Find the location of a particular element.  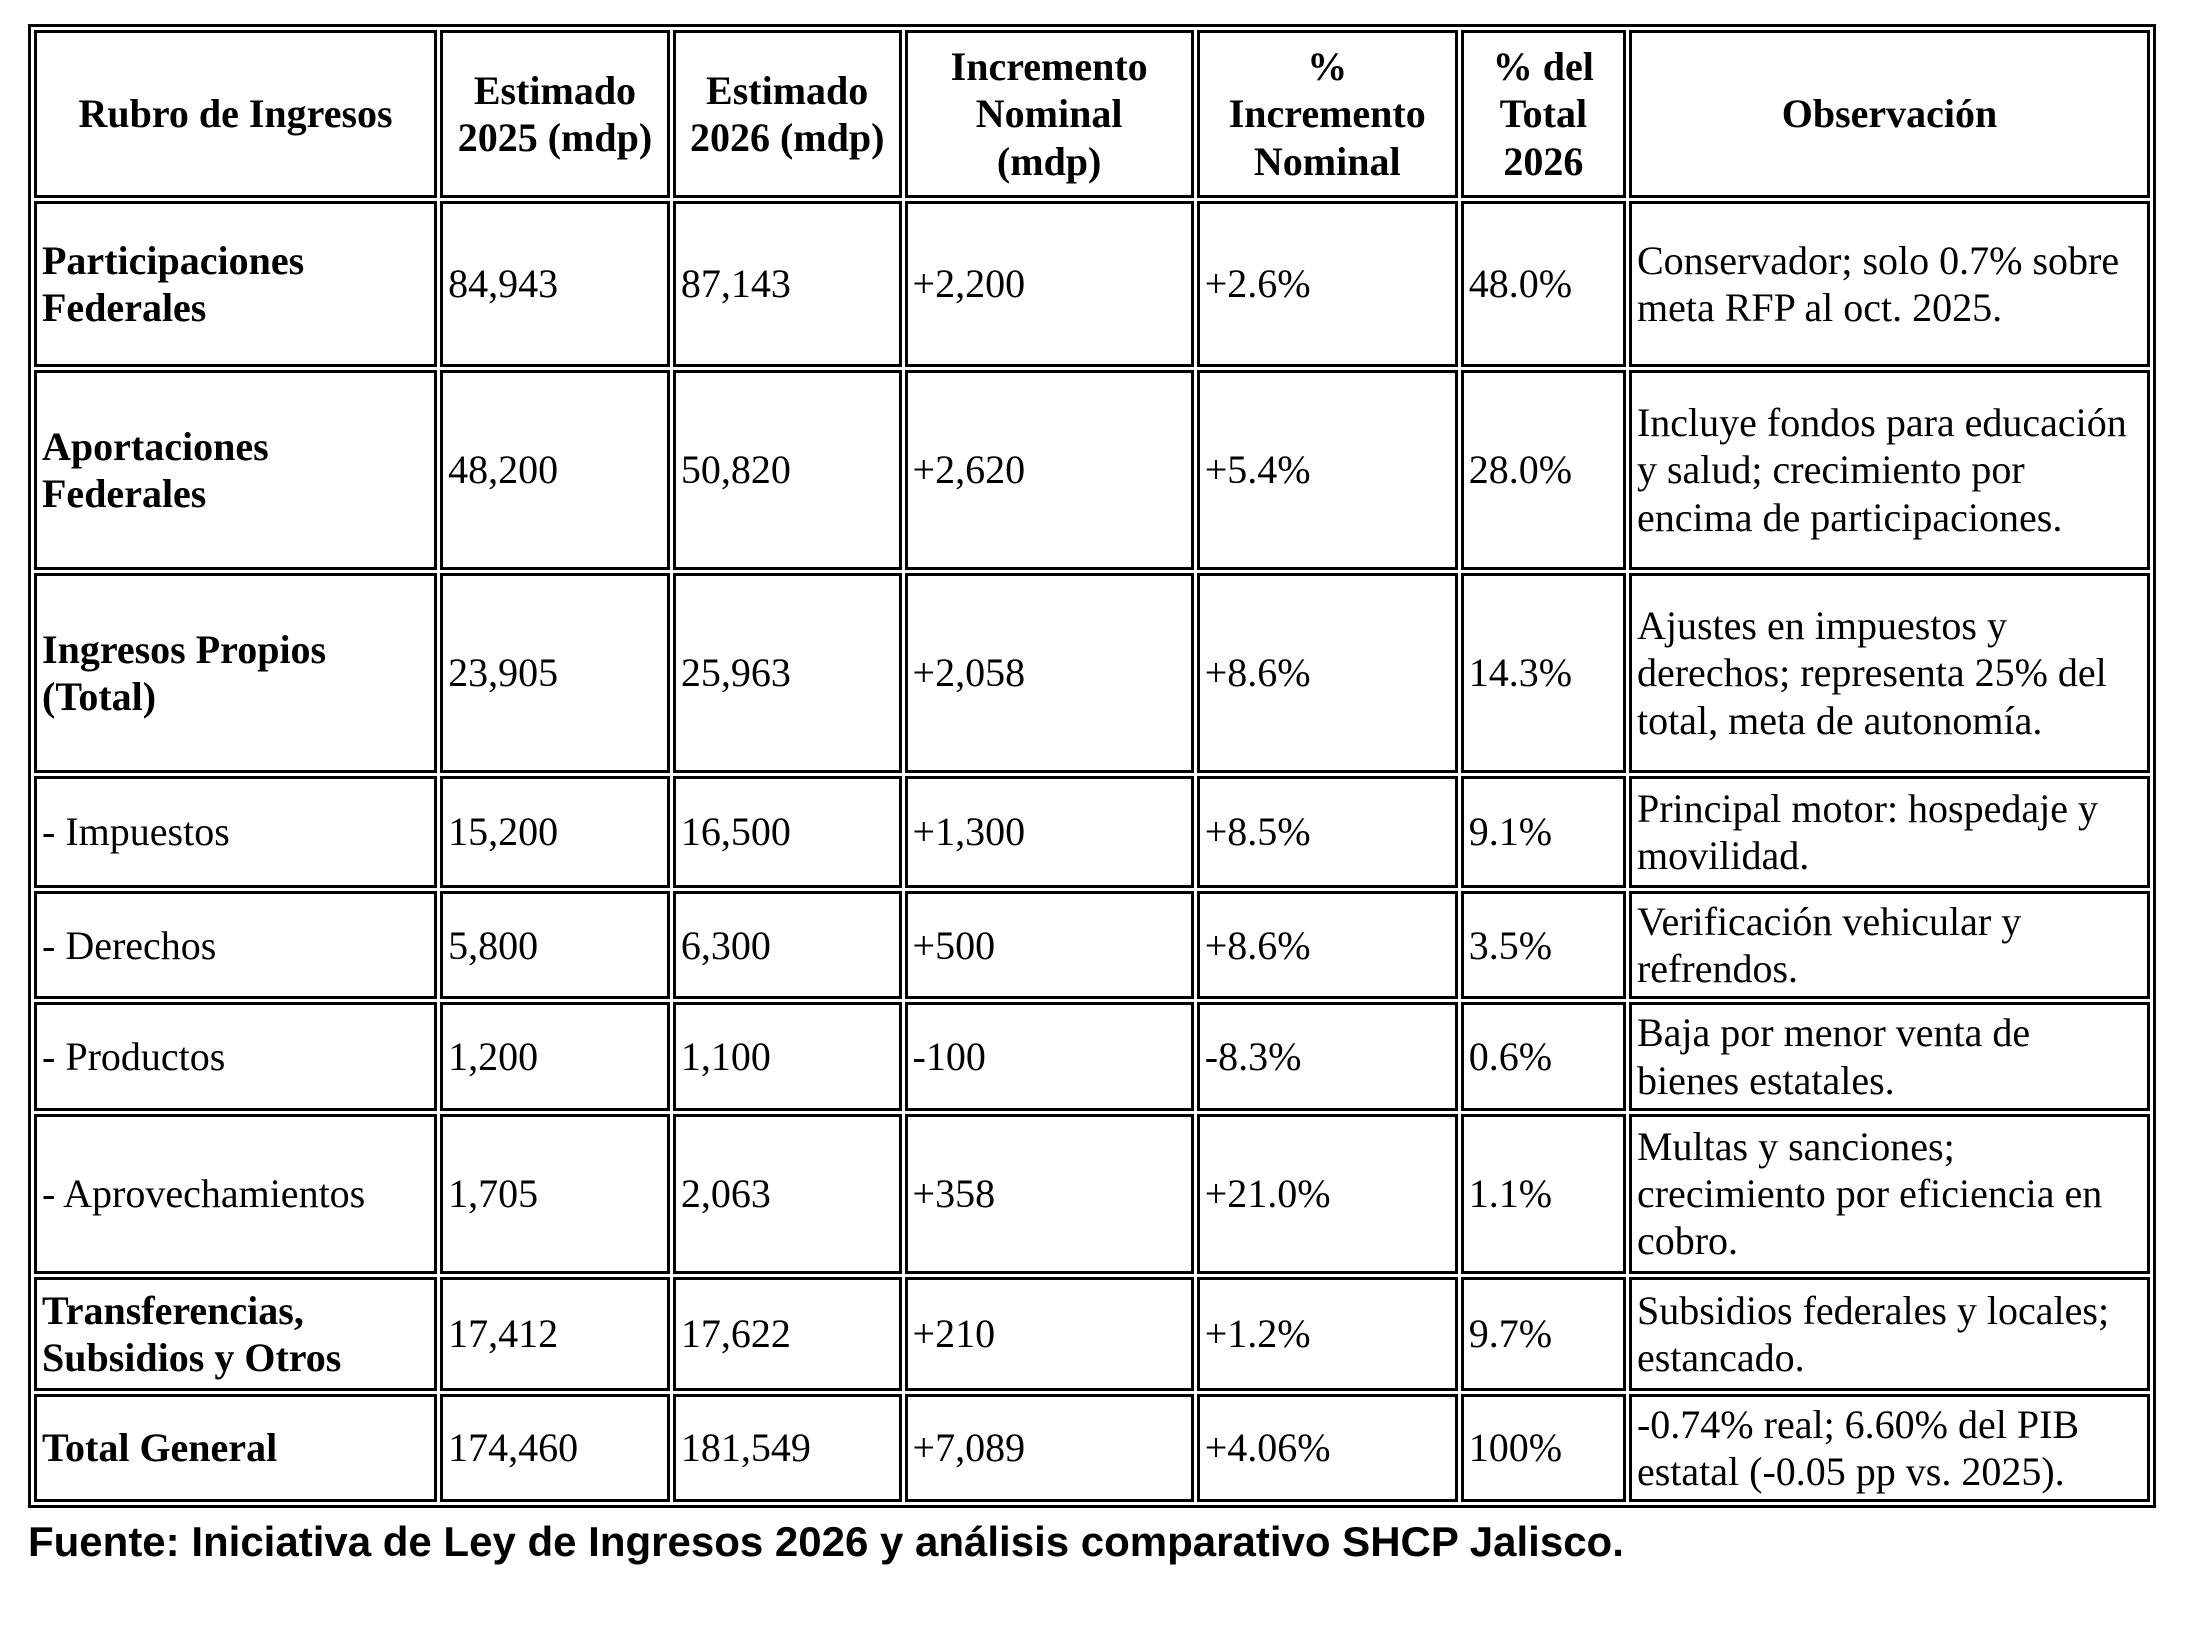

estimado-2025-cell: 174,460 is located at coordinates (555, 1448).